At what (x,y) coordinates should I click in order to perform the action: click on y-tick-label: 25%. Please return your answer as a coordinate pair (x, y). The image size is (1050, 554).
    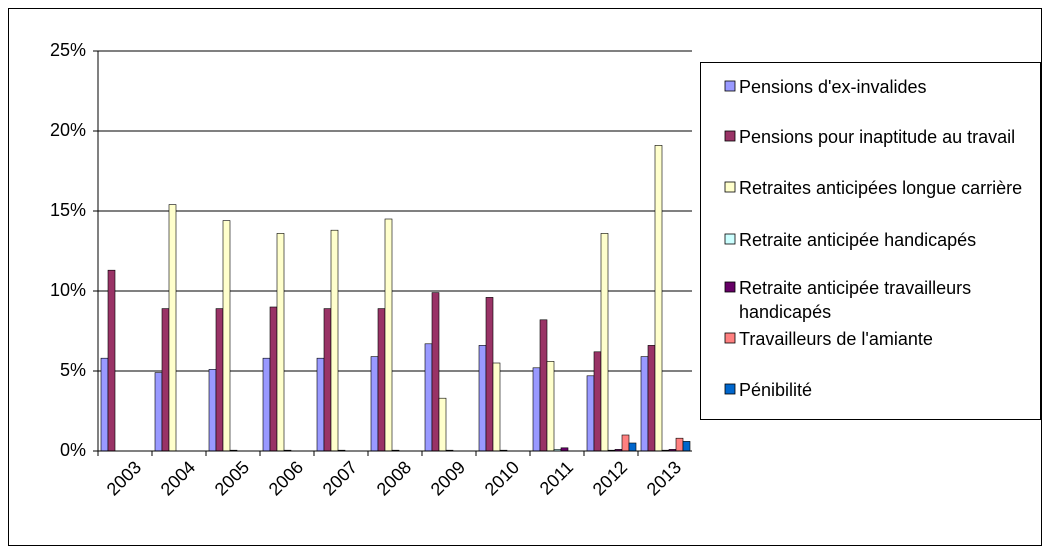
    Looking at the image, I should click on (68, 50).